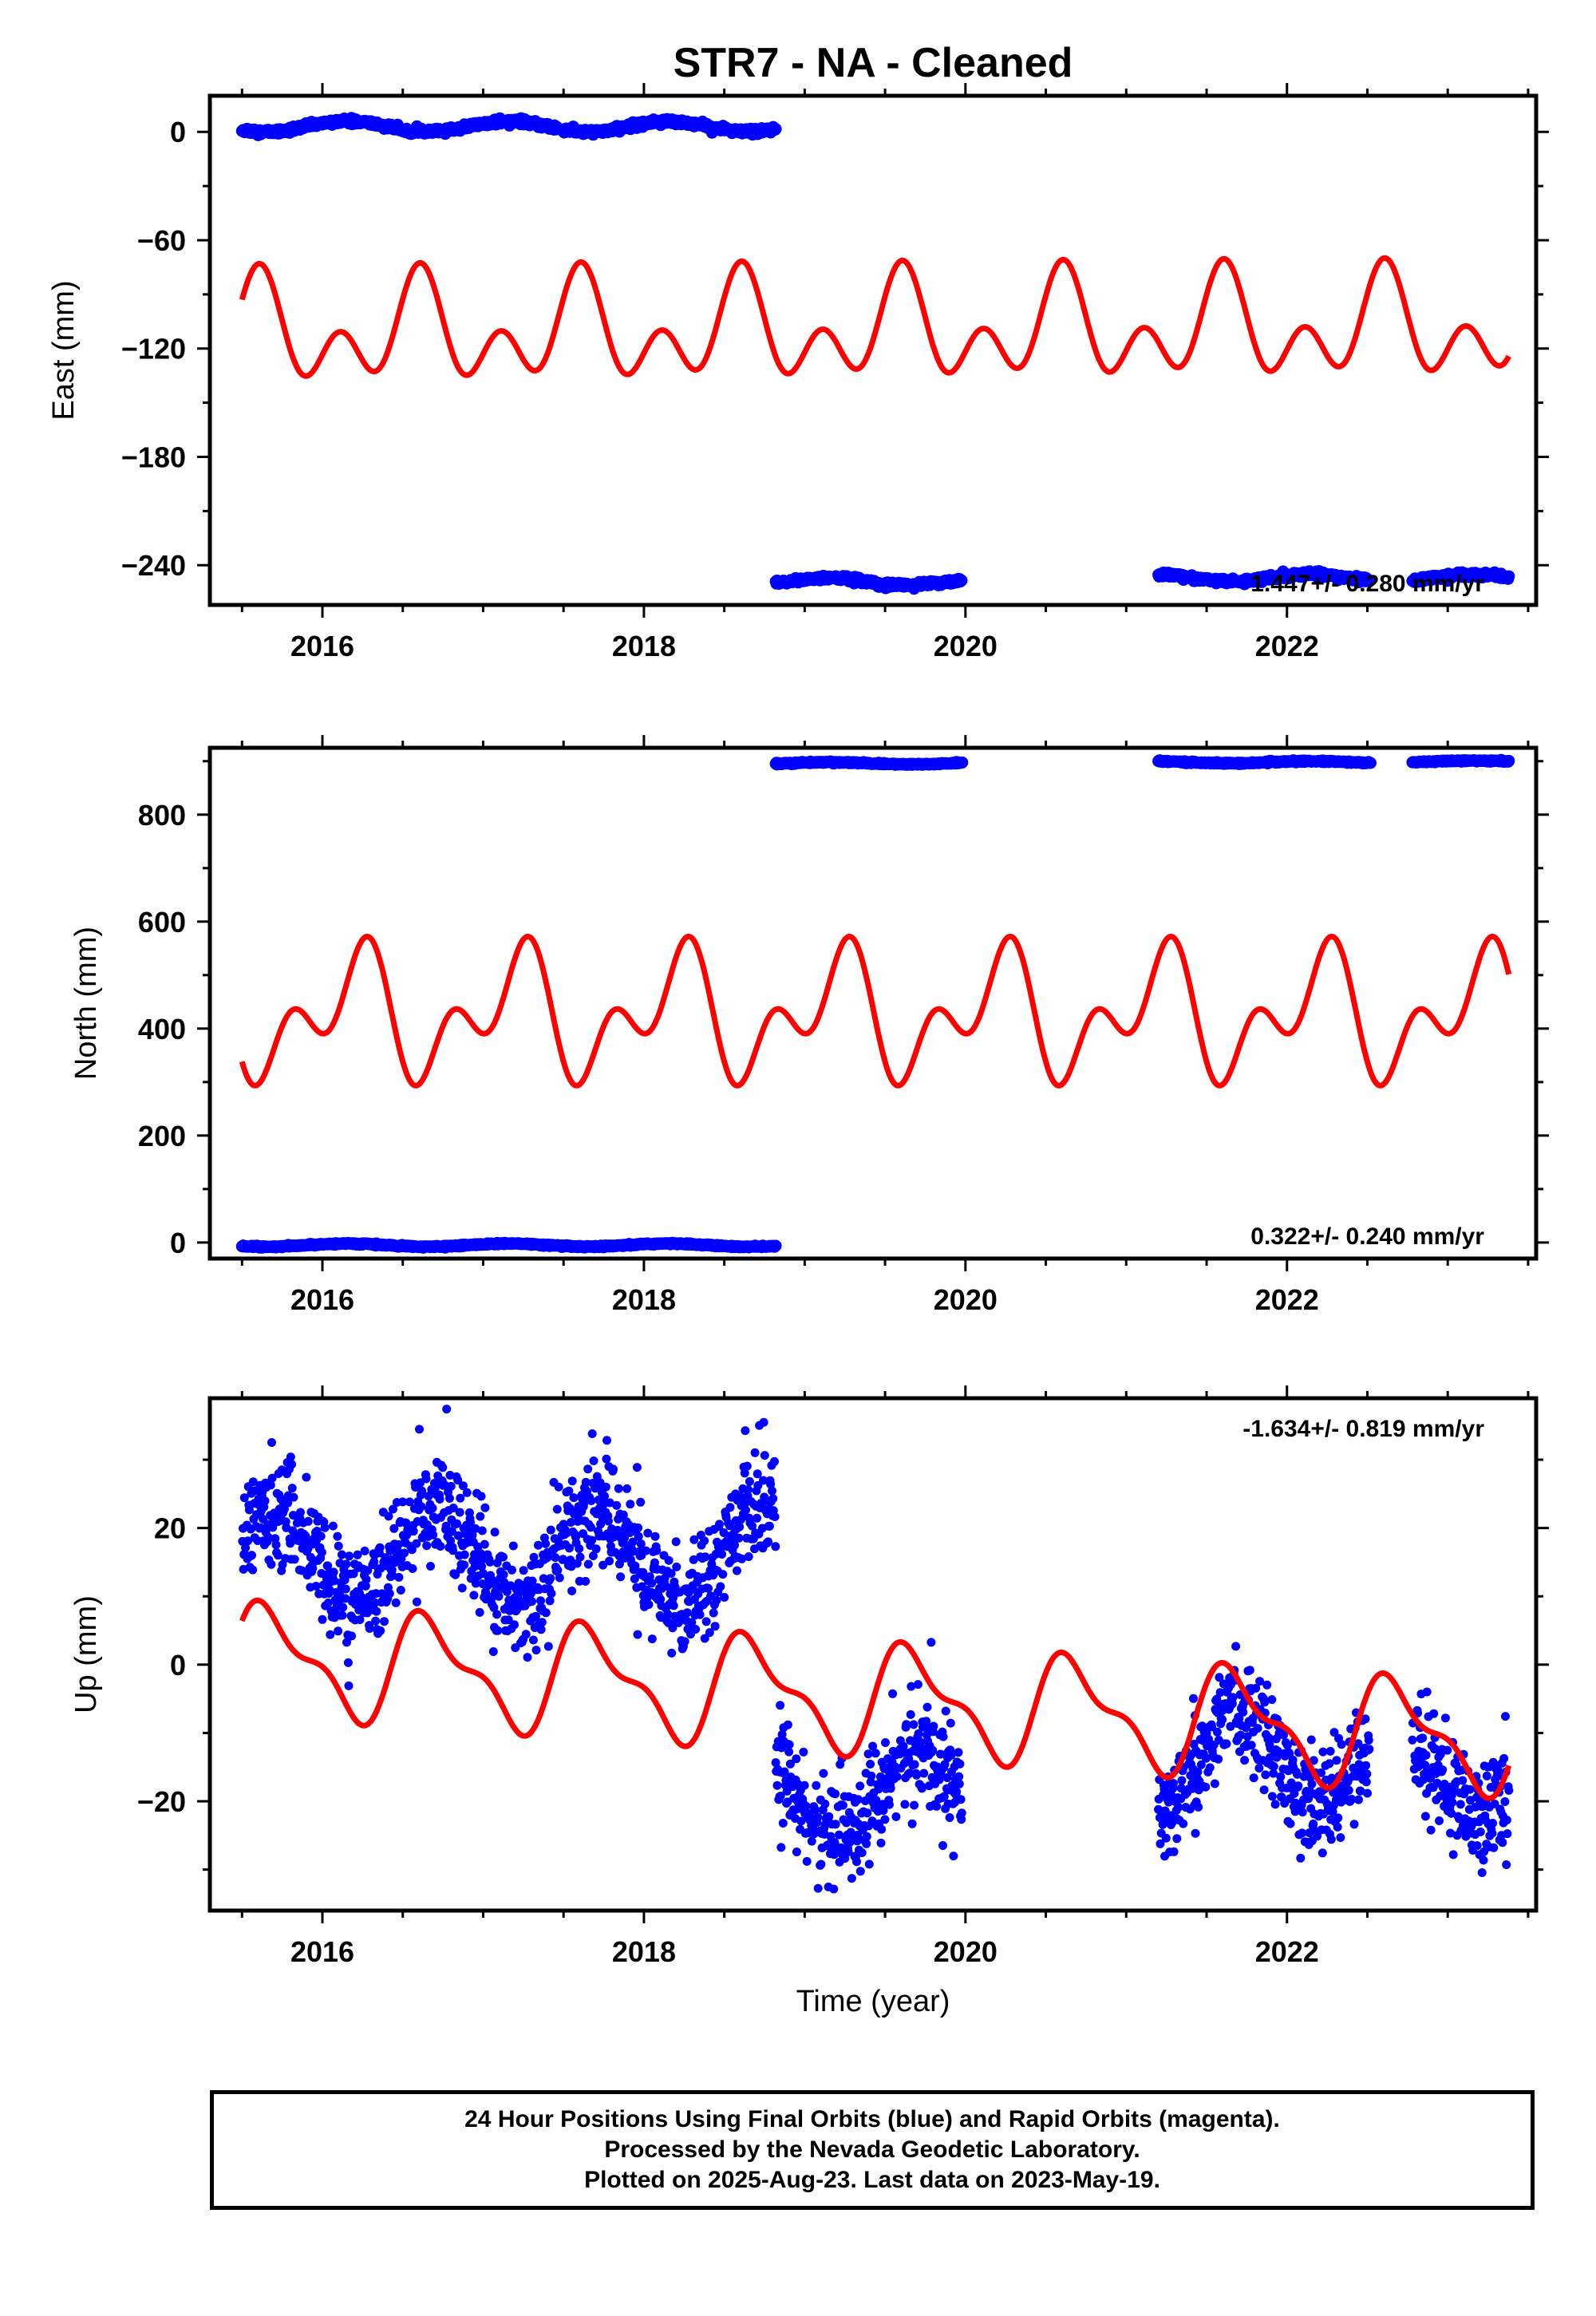 Image resolution: width=1596 pixels, height=2316 pixels. I want to click on y-tick-label: 800, so click(162, 815).